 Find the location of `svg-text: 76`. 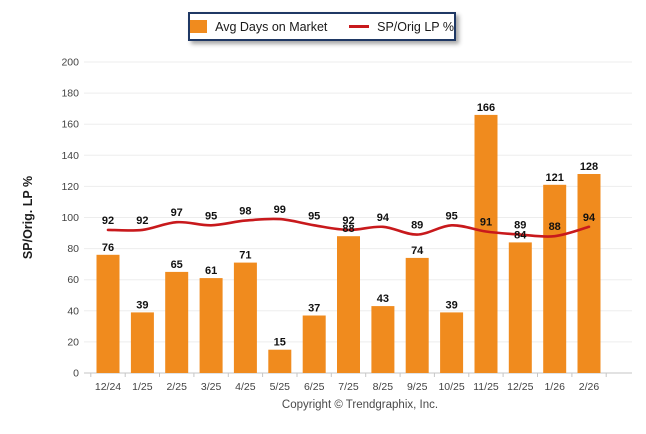

svg-text: 76 is located at coordinates (108, 248).